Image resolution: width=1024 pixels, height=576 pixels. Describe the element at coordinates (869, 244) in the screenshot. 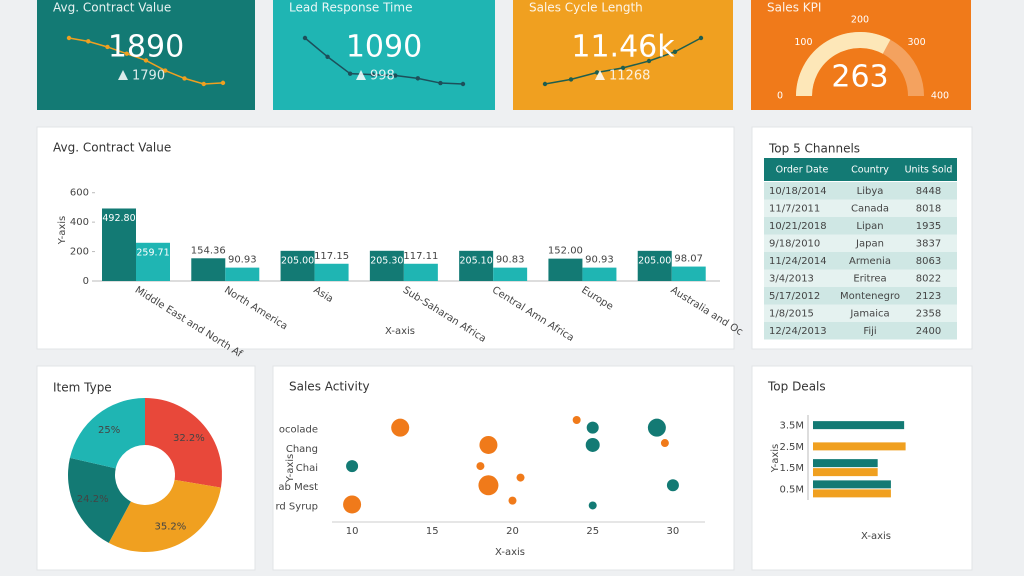

I see `table-cell: Japan` at that location.